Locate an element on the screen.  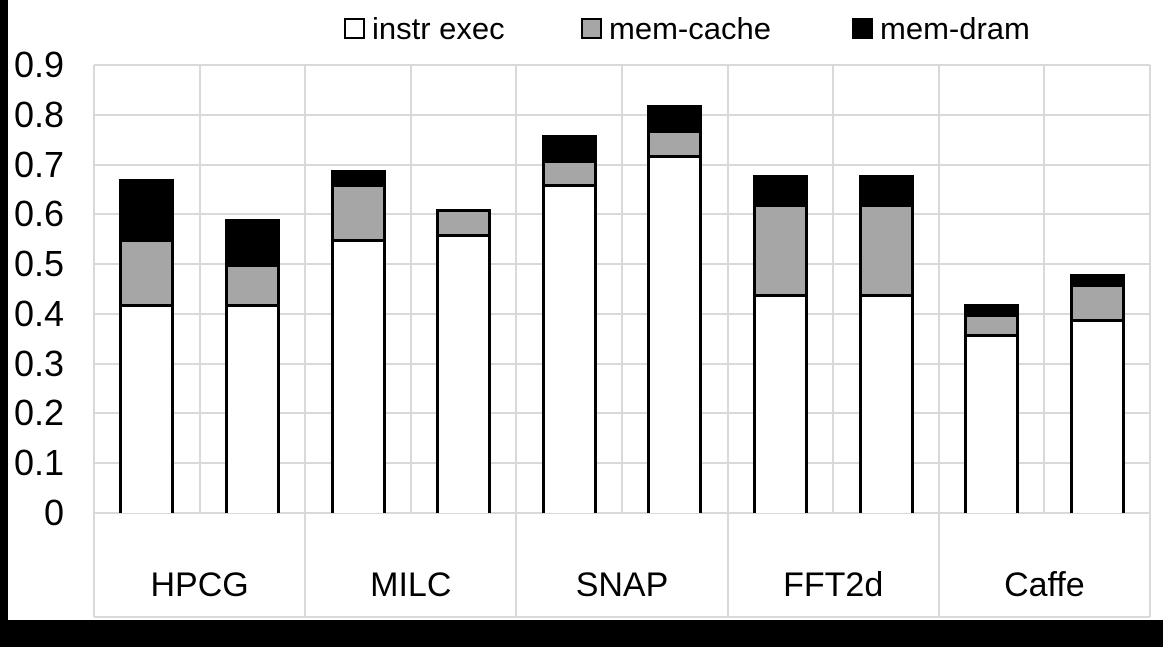
y-axis-tick-label: 0.7 is located at coordinates (38, 164).